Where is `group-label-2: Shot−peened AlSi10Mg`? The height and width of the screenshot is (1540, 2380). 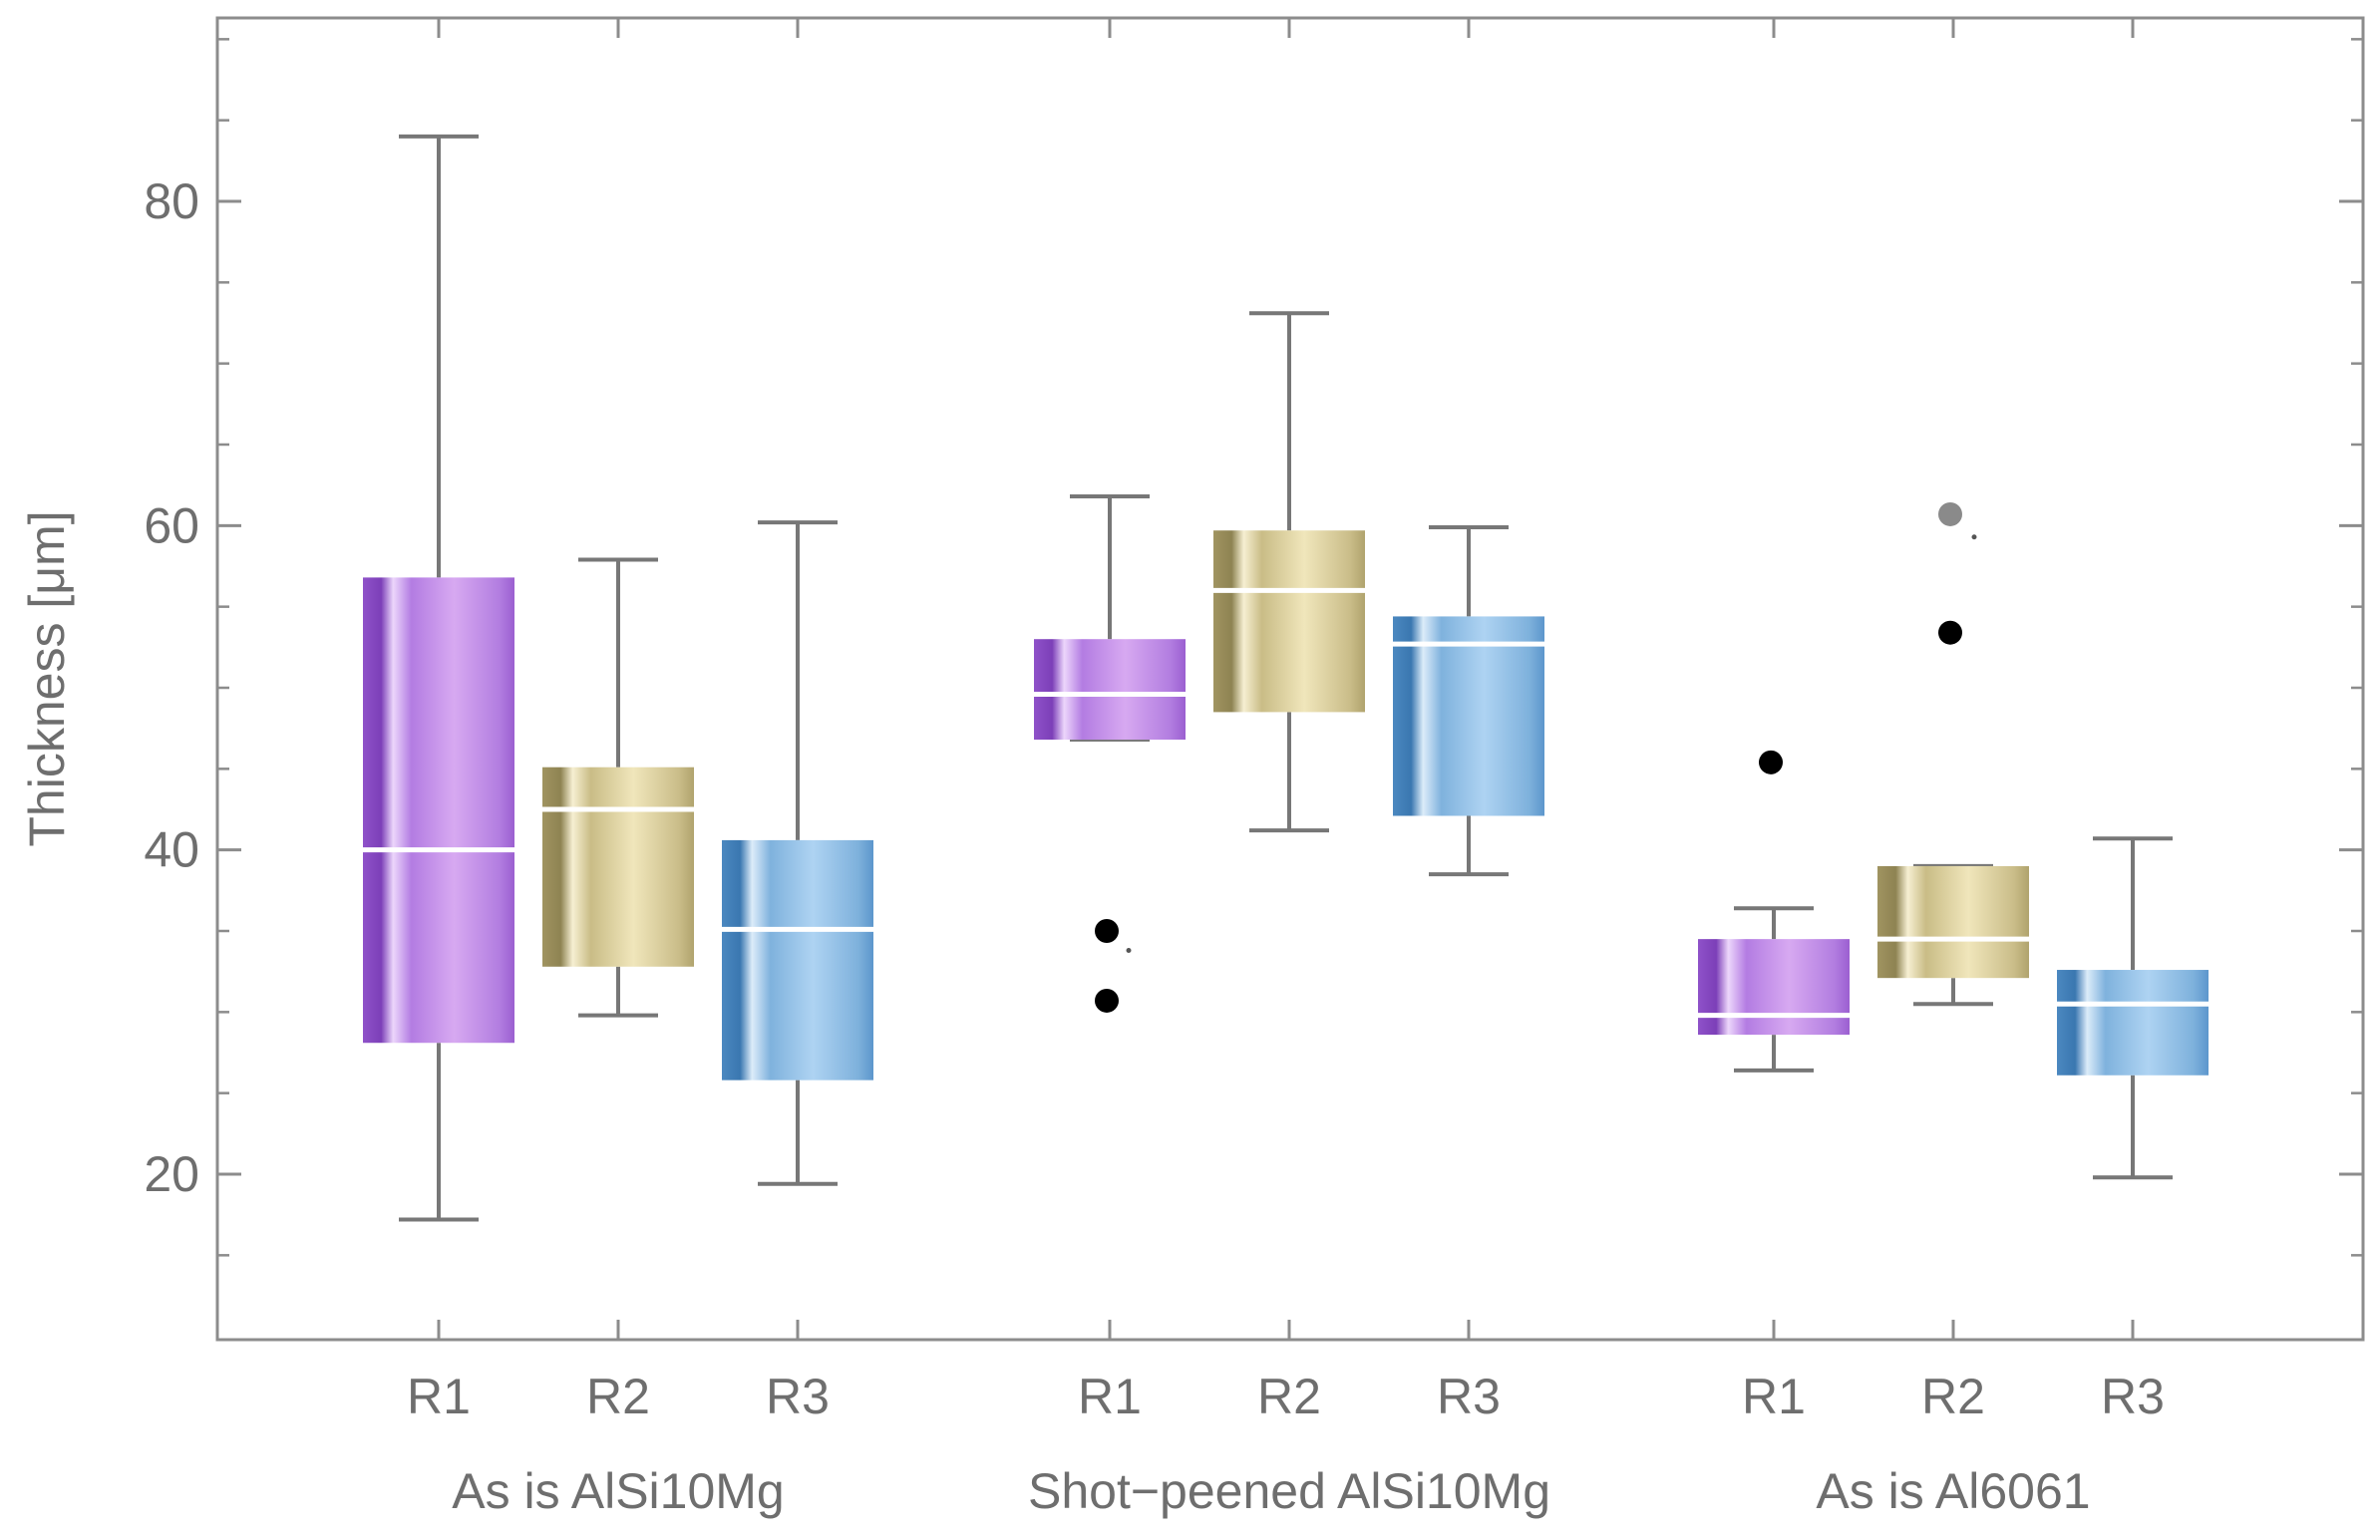
group-label-2: Shot−peened AlSi10Mg is located at coordinates (1289, 1491).